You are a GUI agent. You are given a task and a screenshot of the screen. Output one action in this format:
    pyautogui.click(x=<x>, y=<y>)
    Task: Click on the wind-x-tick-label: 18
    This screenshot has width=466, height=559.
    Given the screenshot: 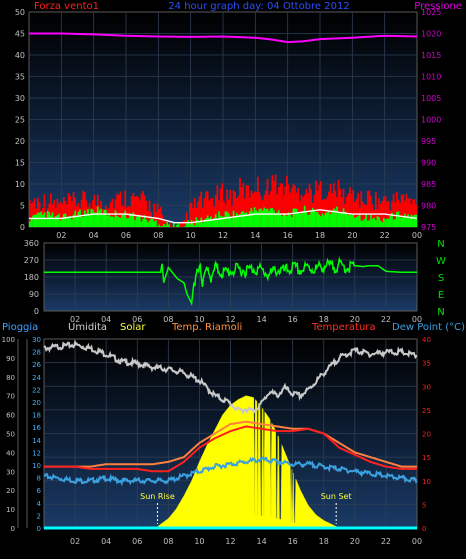 What is the action you would take?
    pyautogui.click(x=320, y=235)
    